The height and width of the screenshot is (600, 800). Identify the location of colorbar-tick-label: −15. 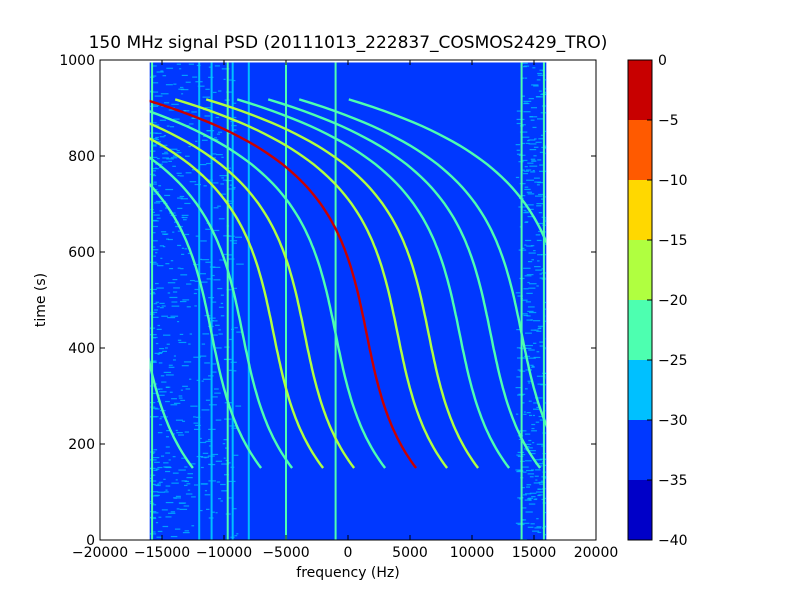
(673, 241).